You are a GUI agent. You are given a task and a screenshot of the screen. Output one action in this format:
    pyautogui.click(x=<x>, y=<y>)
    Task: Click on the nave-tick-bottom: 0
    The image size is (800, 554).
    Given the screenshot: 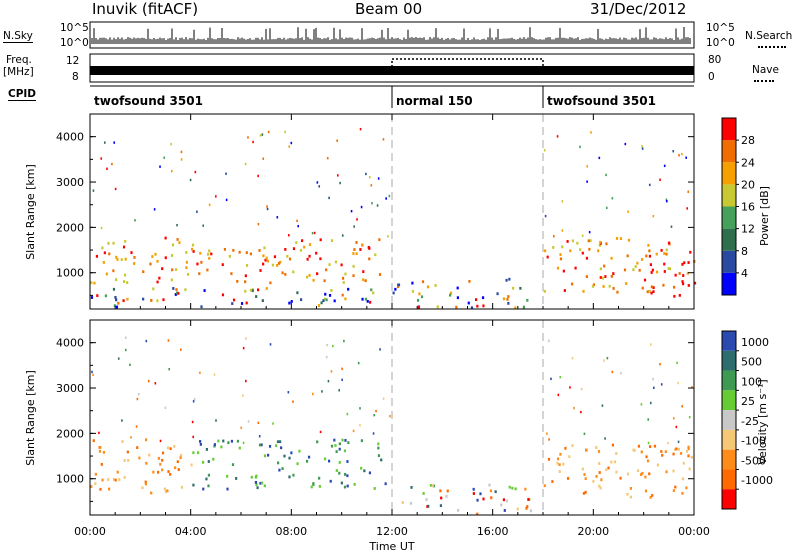 What is the action you would take?
    pyautogui.click(x=711, y=77)
    